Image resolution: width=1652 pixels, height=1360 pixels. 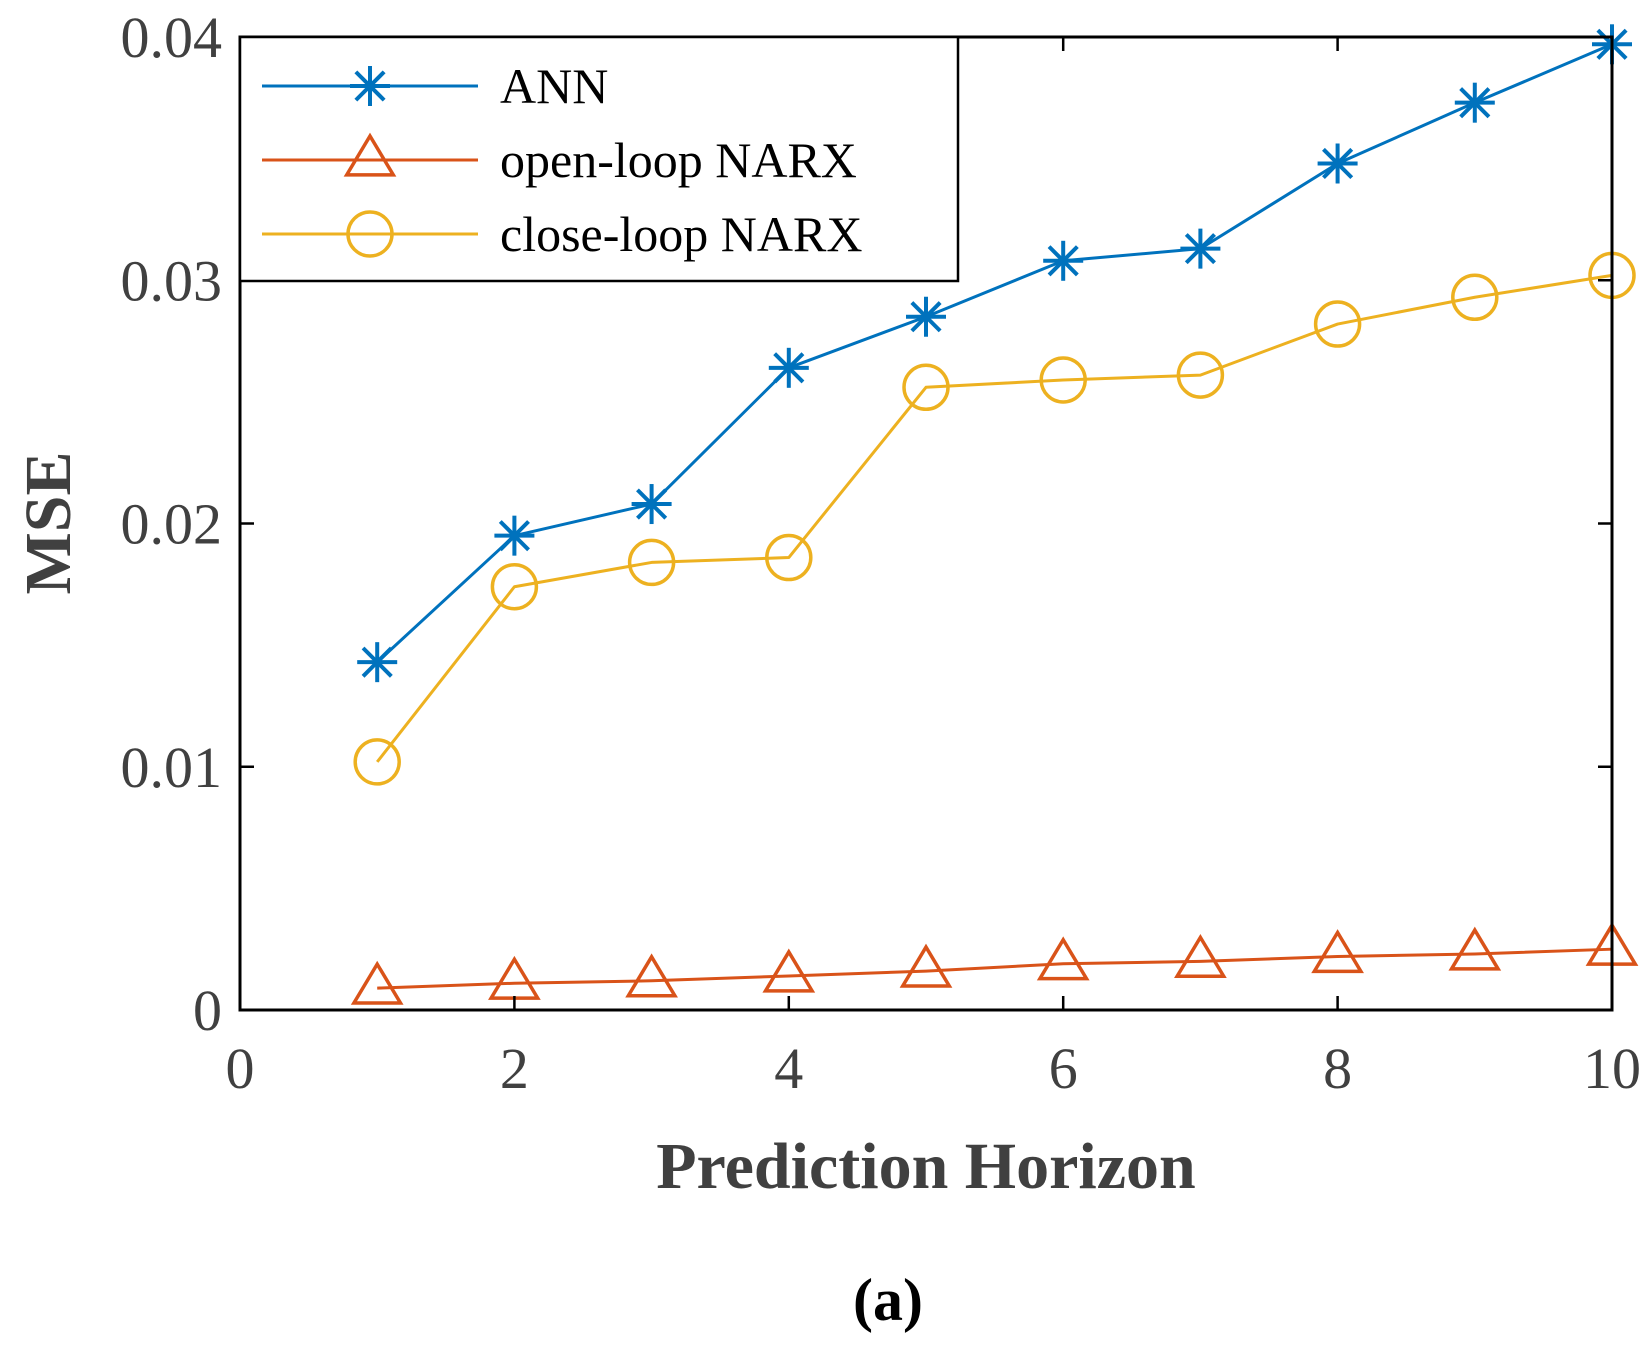 I want to click on legend-item-close-loop-narx: close-loop NARX, so click(x=562, y=234).